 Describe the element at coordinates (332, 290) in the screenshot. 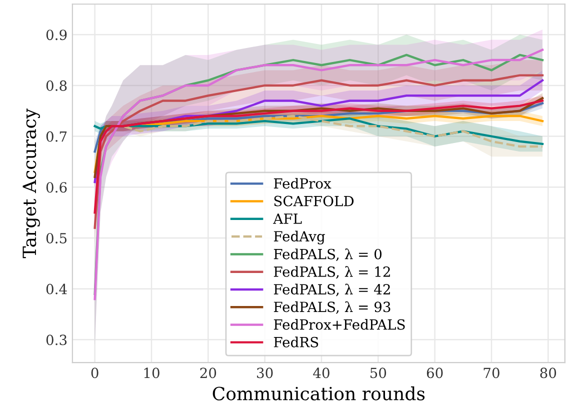

I see `legend-label: FedPALS, λ = 42` at that location.